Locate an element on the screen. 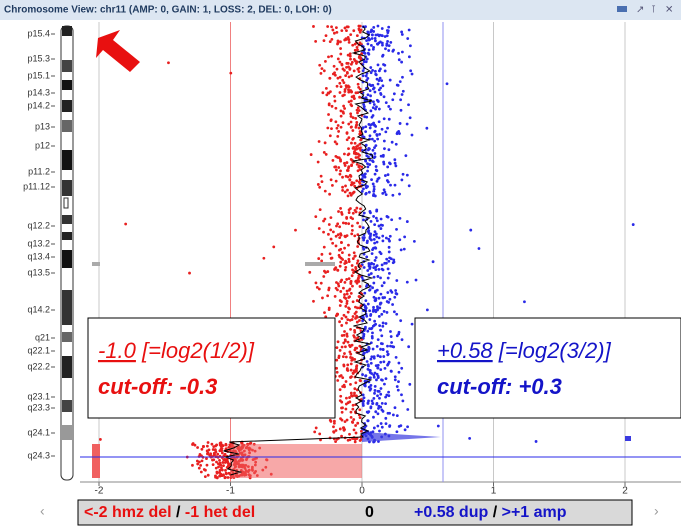  scroll-right: › is located at coordinates (656, 511).